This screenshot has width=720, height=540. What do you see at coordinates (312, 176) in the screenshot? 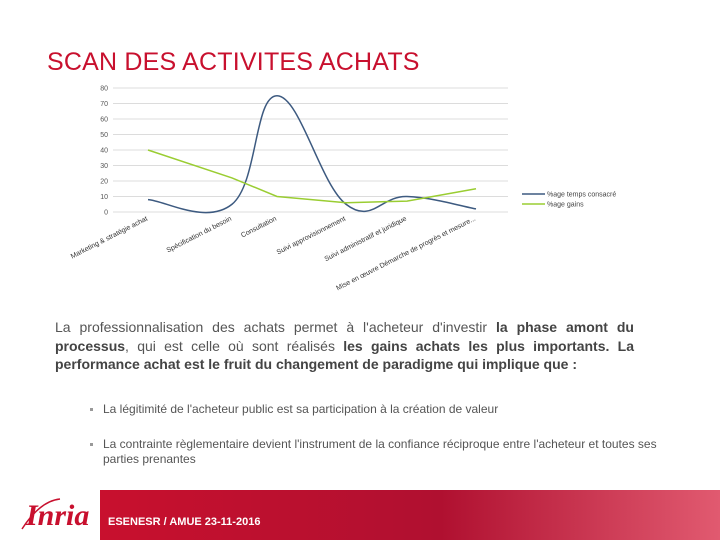
I see `series-line-gains` at bounding box center [312, 176].